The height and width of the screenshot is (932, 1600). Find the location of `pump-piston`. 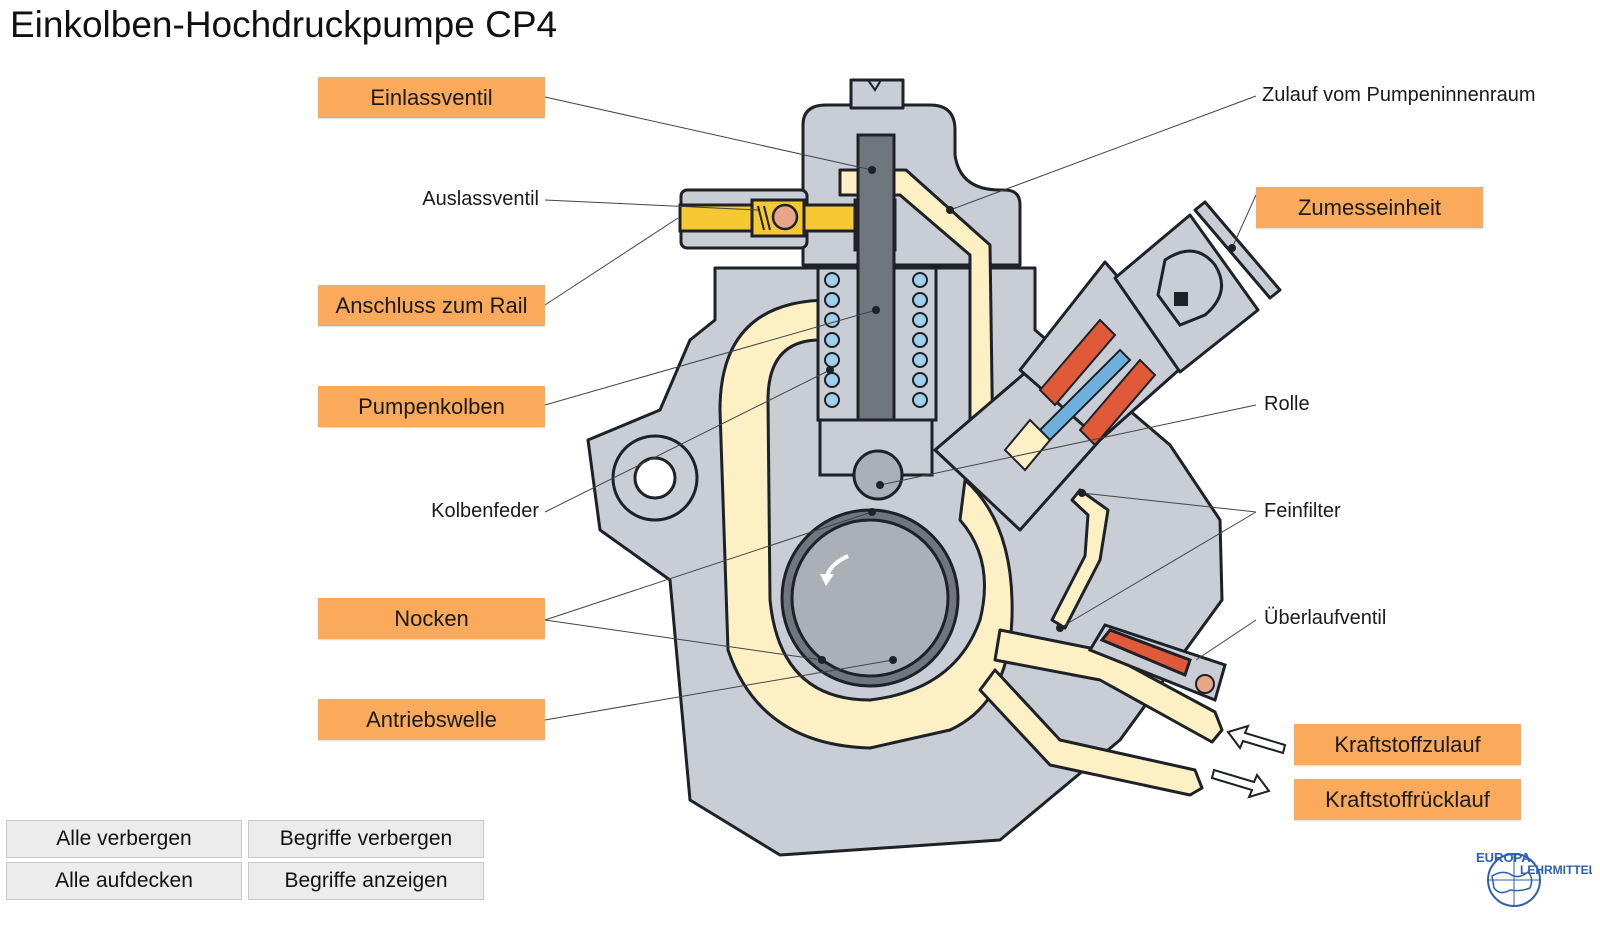

pump-piston is located at coordinates (876, 277).